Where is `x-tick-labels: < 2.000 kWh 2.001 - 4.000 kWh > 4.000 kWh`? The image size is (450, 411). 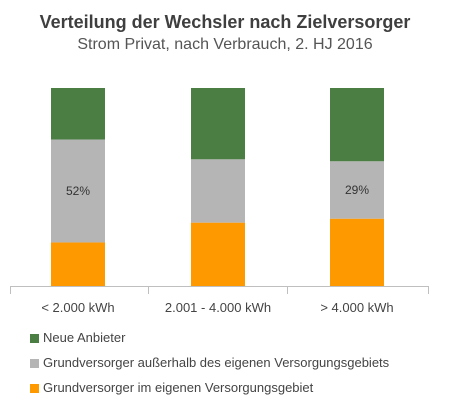 x-tick-labels: < 2.000 kWh 2.001 - 4.000 kWh > 4.000 kWh is located at coordinates (217, 307).